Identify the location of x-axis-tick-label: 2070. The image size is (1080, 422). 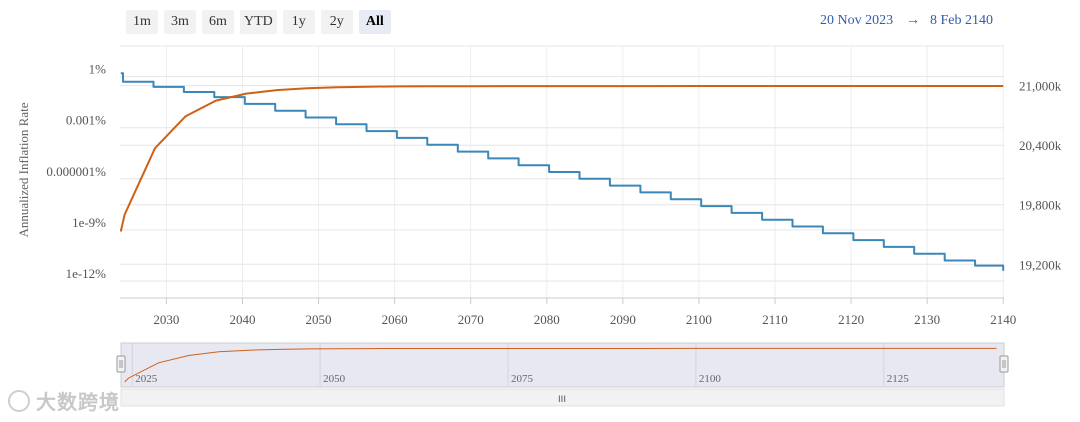
(471, 319).